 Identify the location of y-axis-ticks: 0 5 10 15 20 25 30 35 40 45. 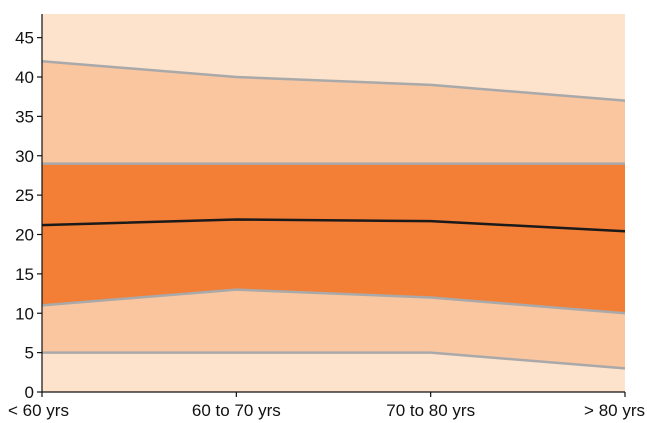
(28, 215).